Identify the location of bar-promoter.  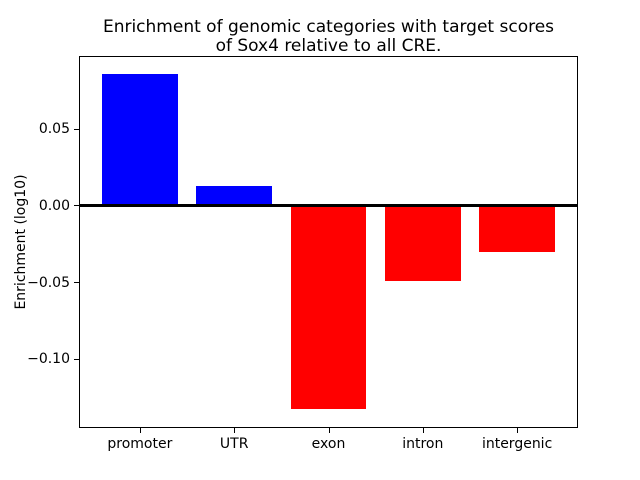
(140, 139).